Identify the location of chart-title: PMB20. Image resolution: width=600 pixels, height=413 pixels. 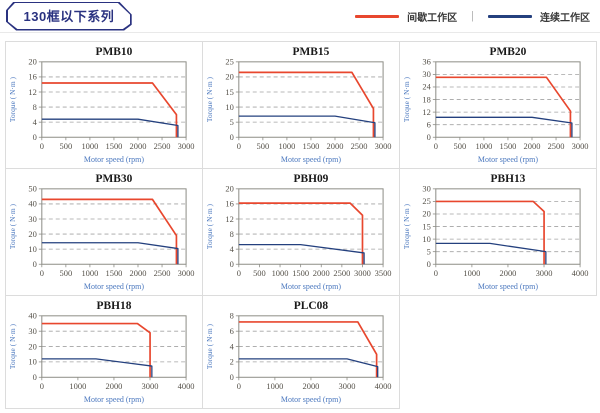
(508, 52).